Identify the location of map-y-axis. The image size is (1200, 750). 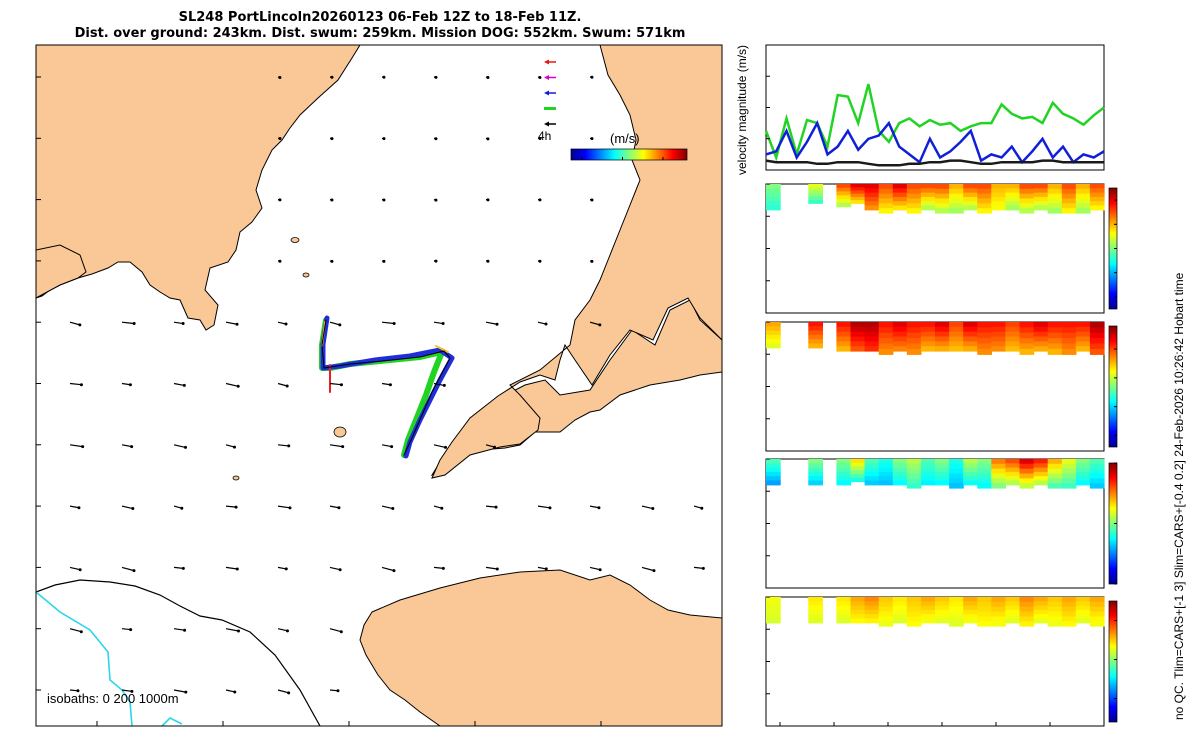
(38, 383).